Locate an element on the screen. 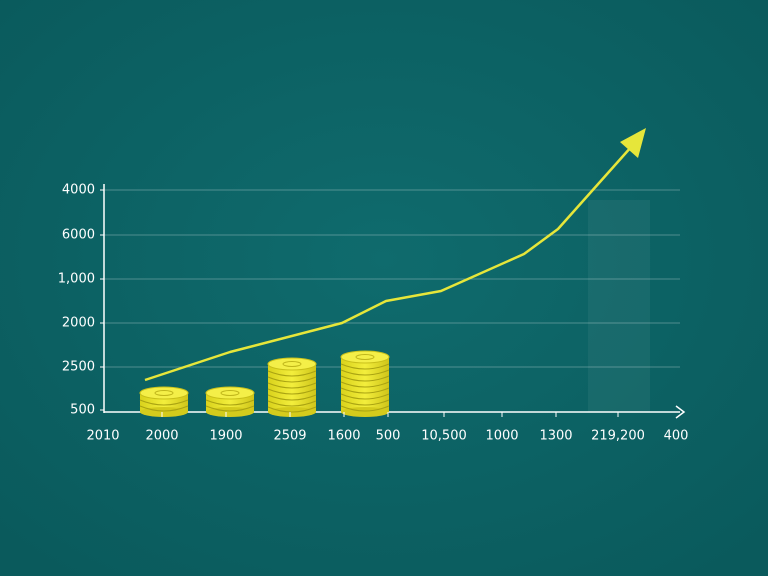  coin-stacks is located at coordinates (264, 383).